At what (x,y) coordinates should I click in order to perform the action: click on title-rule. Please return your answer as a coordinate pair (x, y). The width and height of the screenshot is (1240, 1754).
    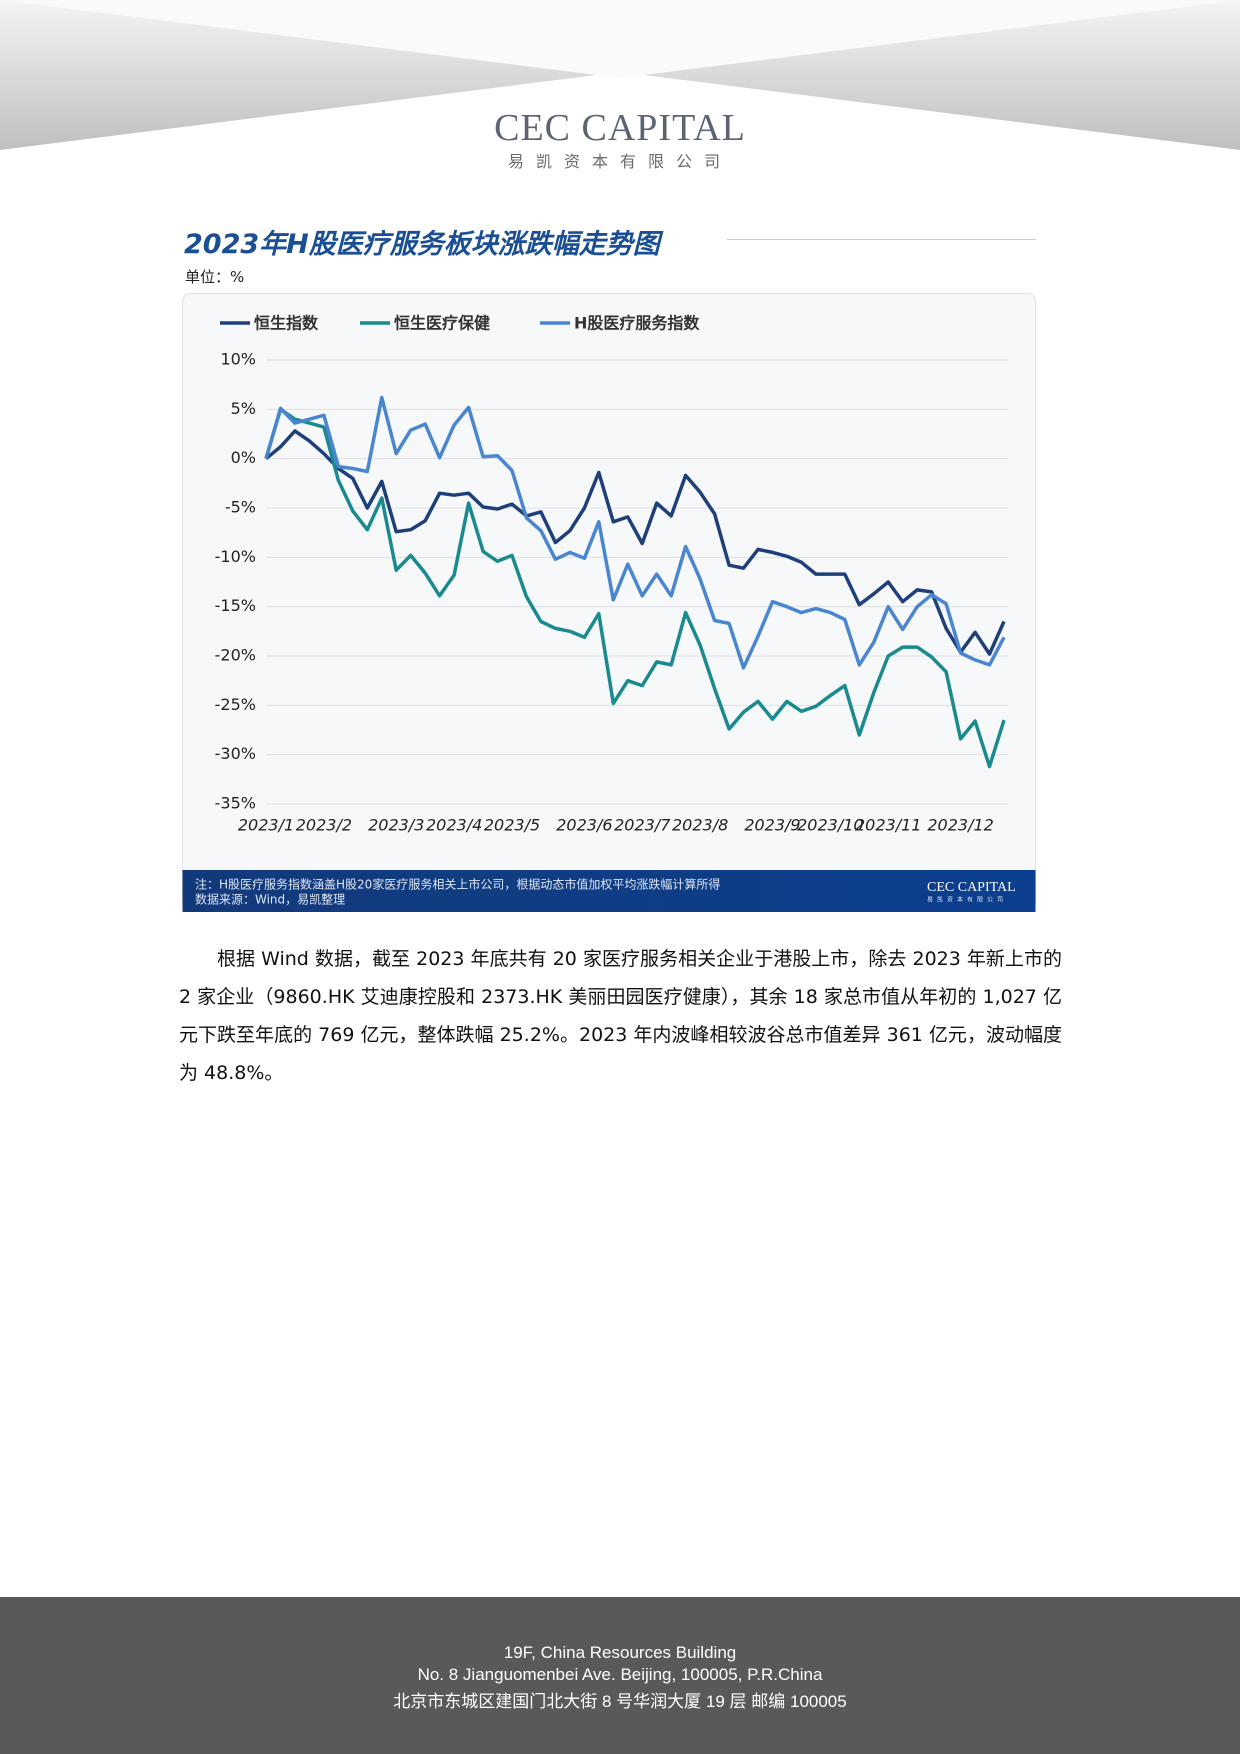
    Looking at the image, I should click on (881, 239).